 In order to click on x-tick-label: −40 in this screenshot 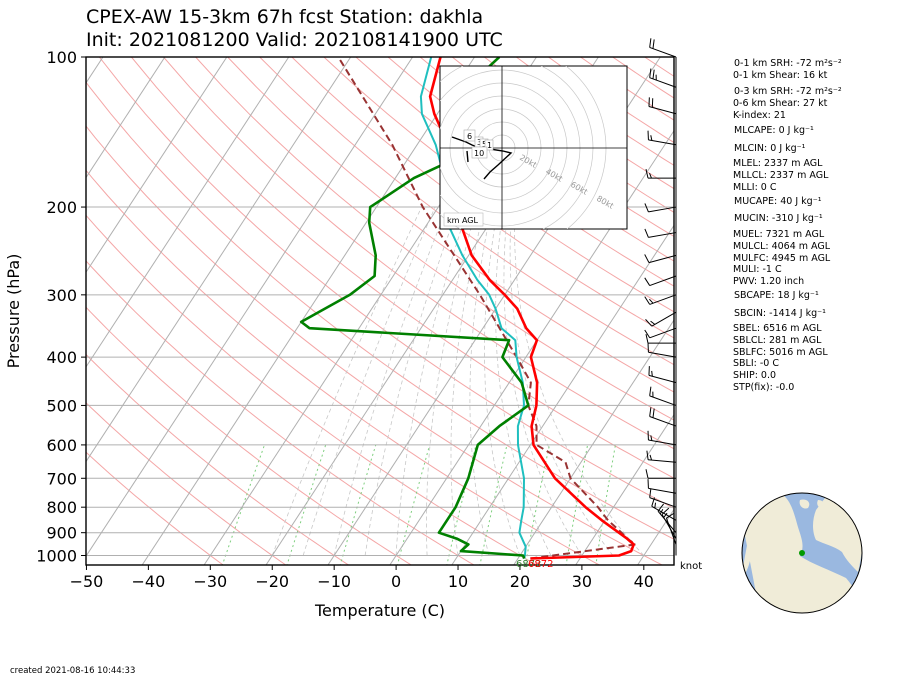, I will do `click(148, 581)`.